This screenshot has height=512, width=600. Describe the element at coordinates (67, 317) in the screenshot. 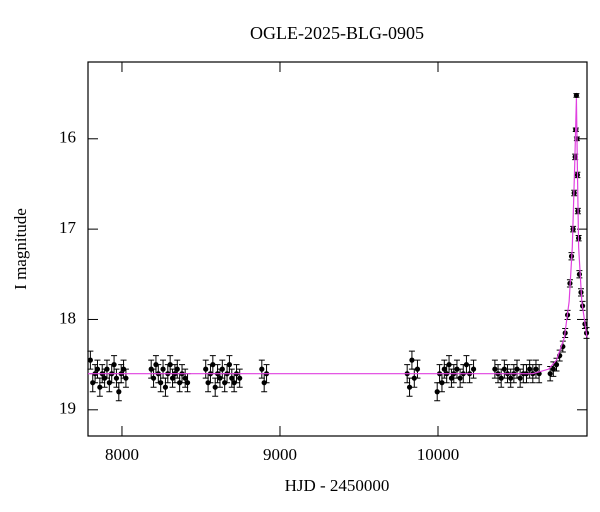

I see `y-tick-label: 18` at that location.